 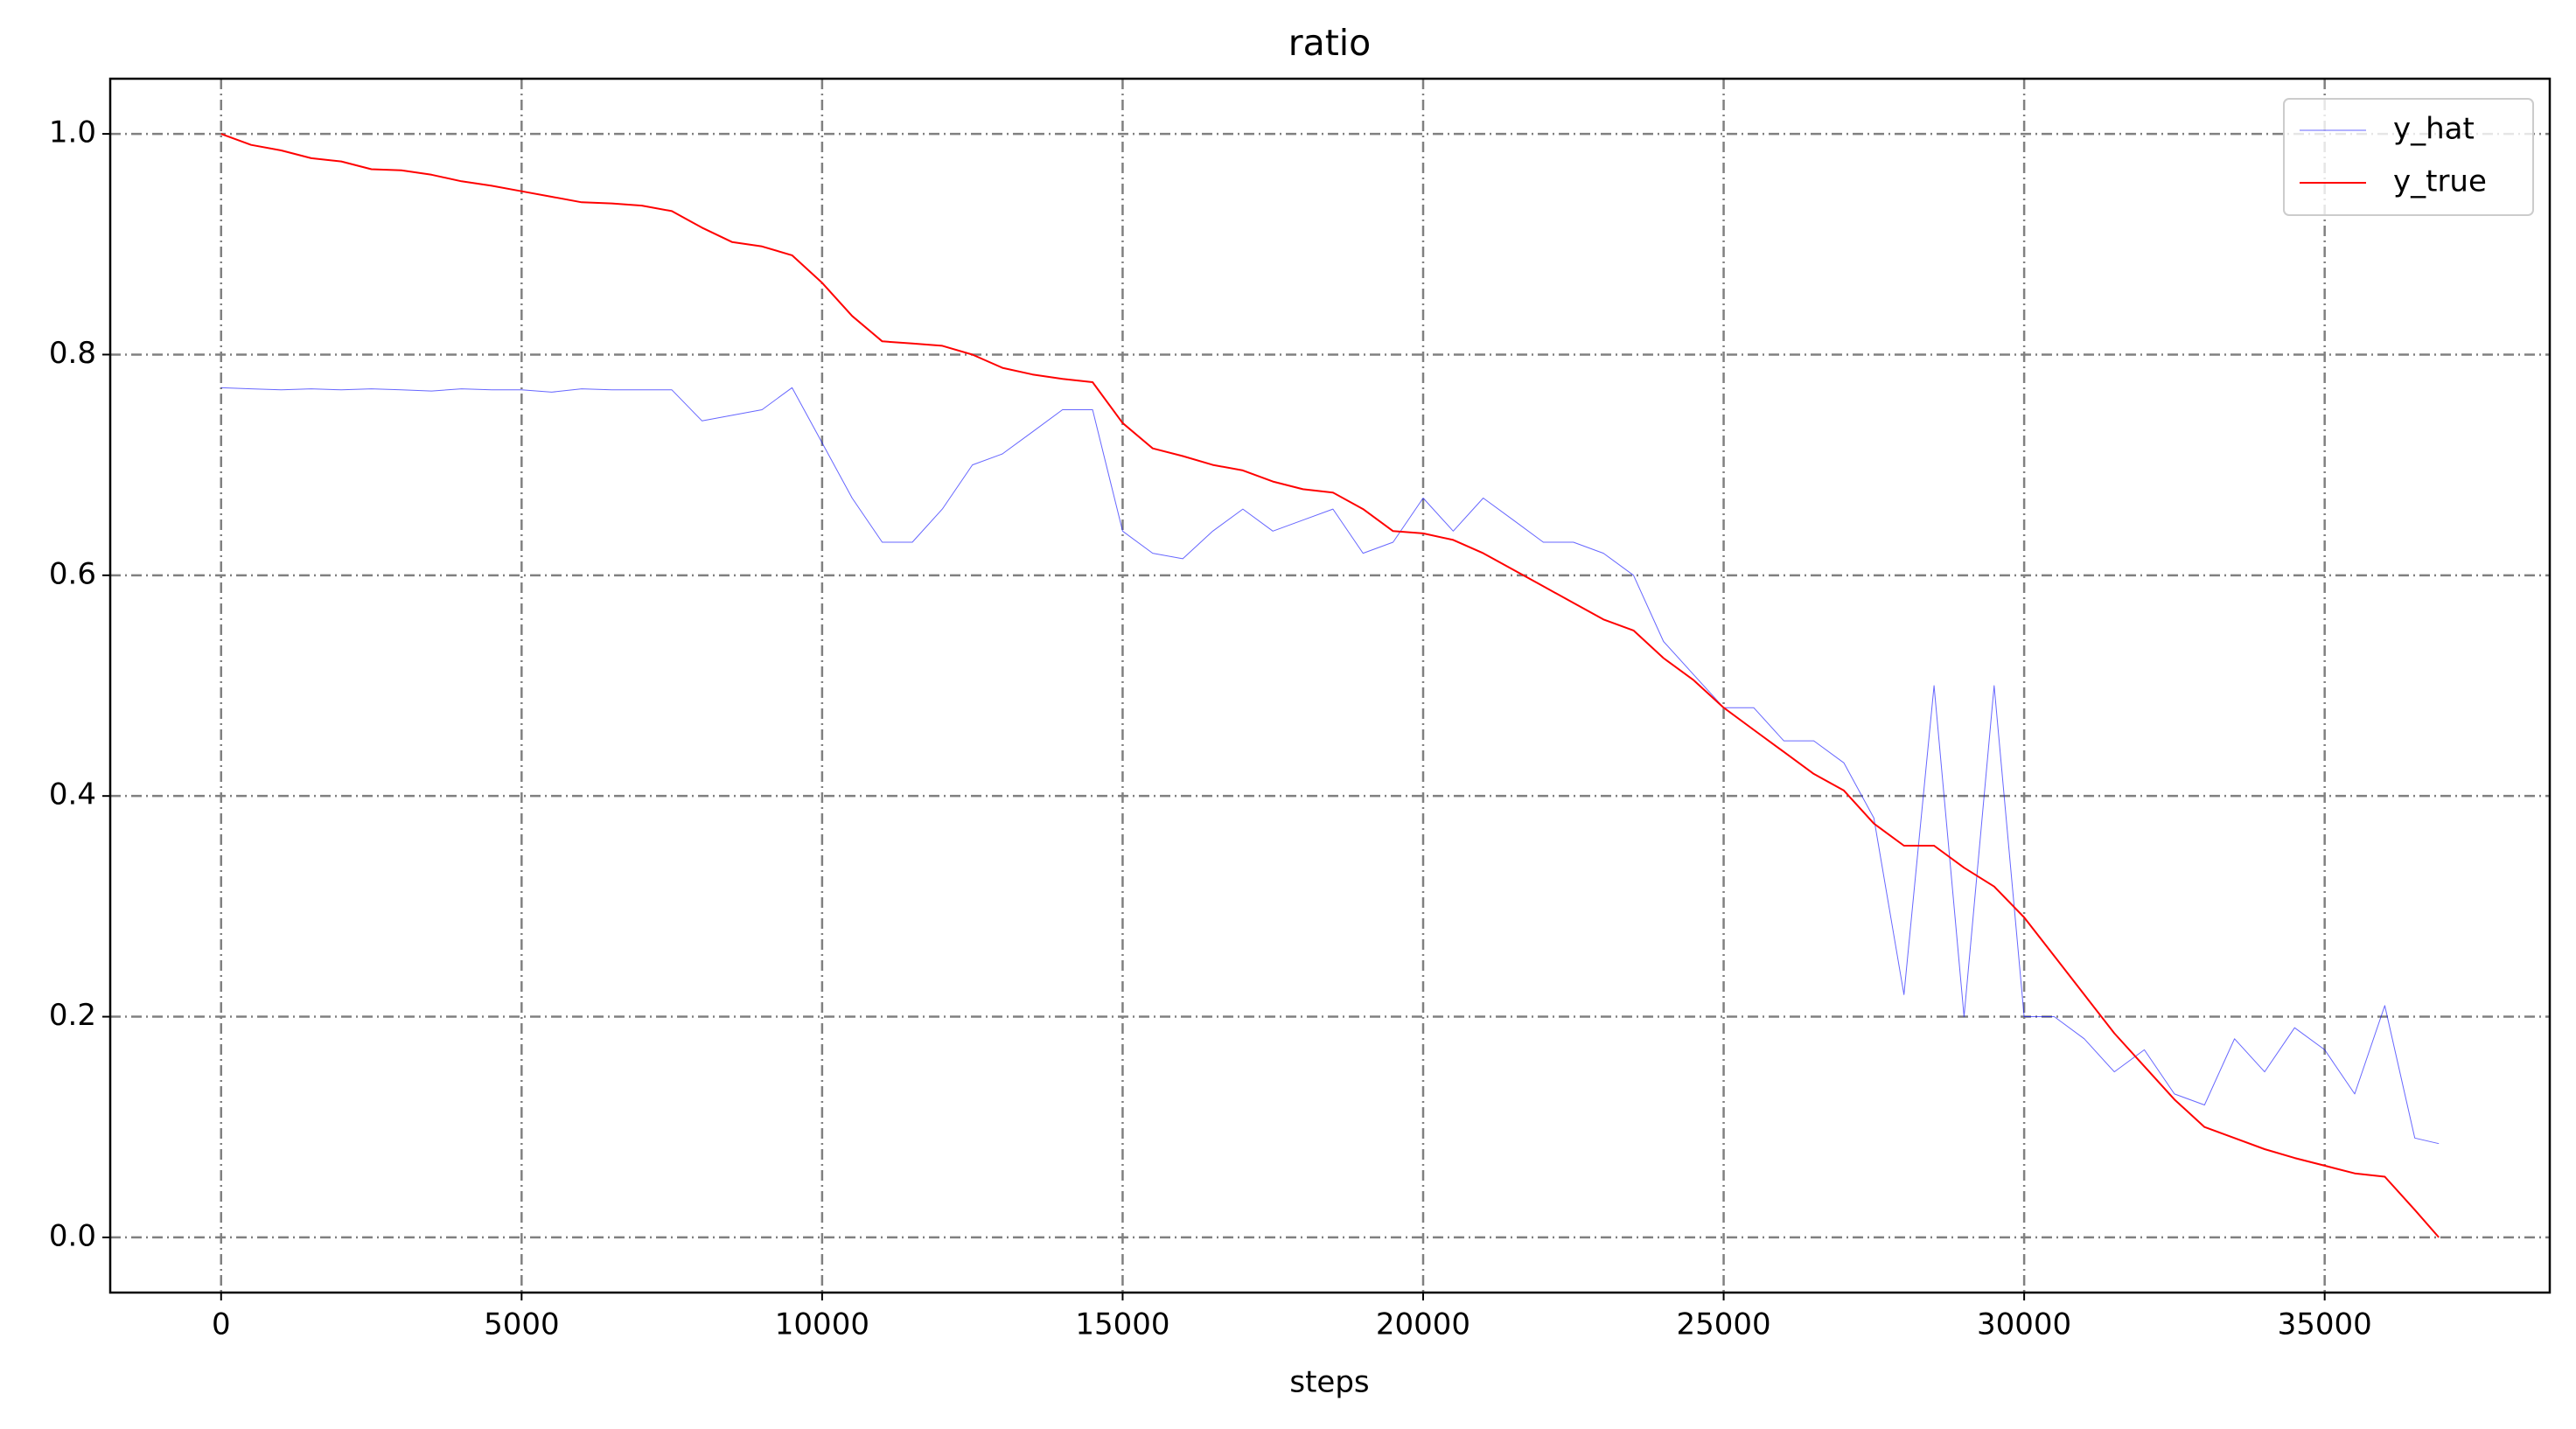 I want to click on legend-box, so click(x=2408, y=157).